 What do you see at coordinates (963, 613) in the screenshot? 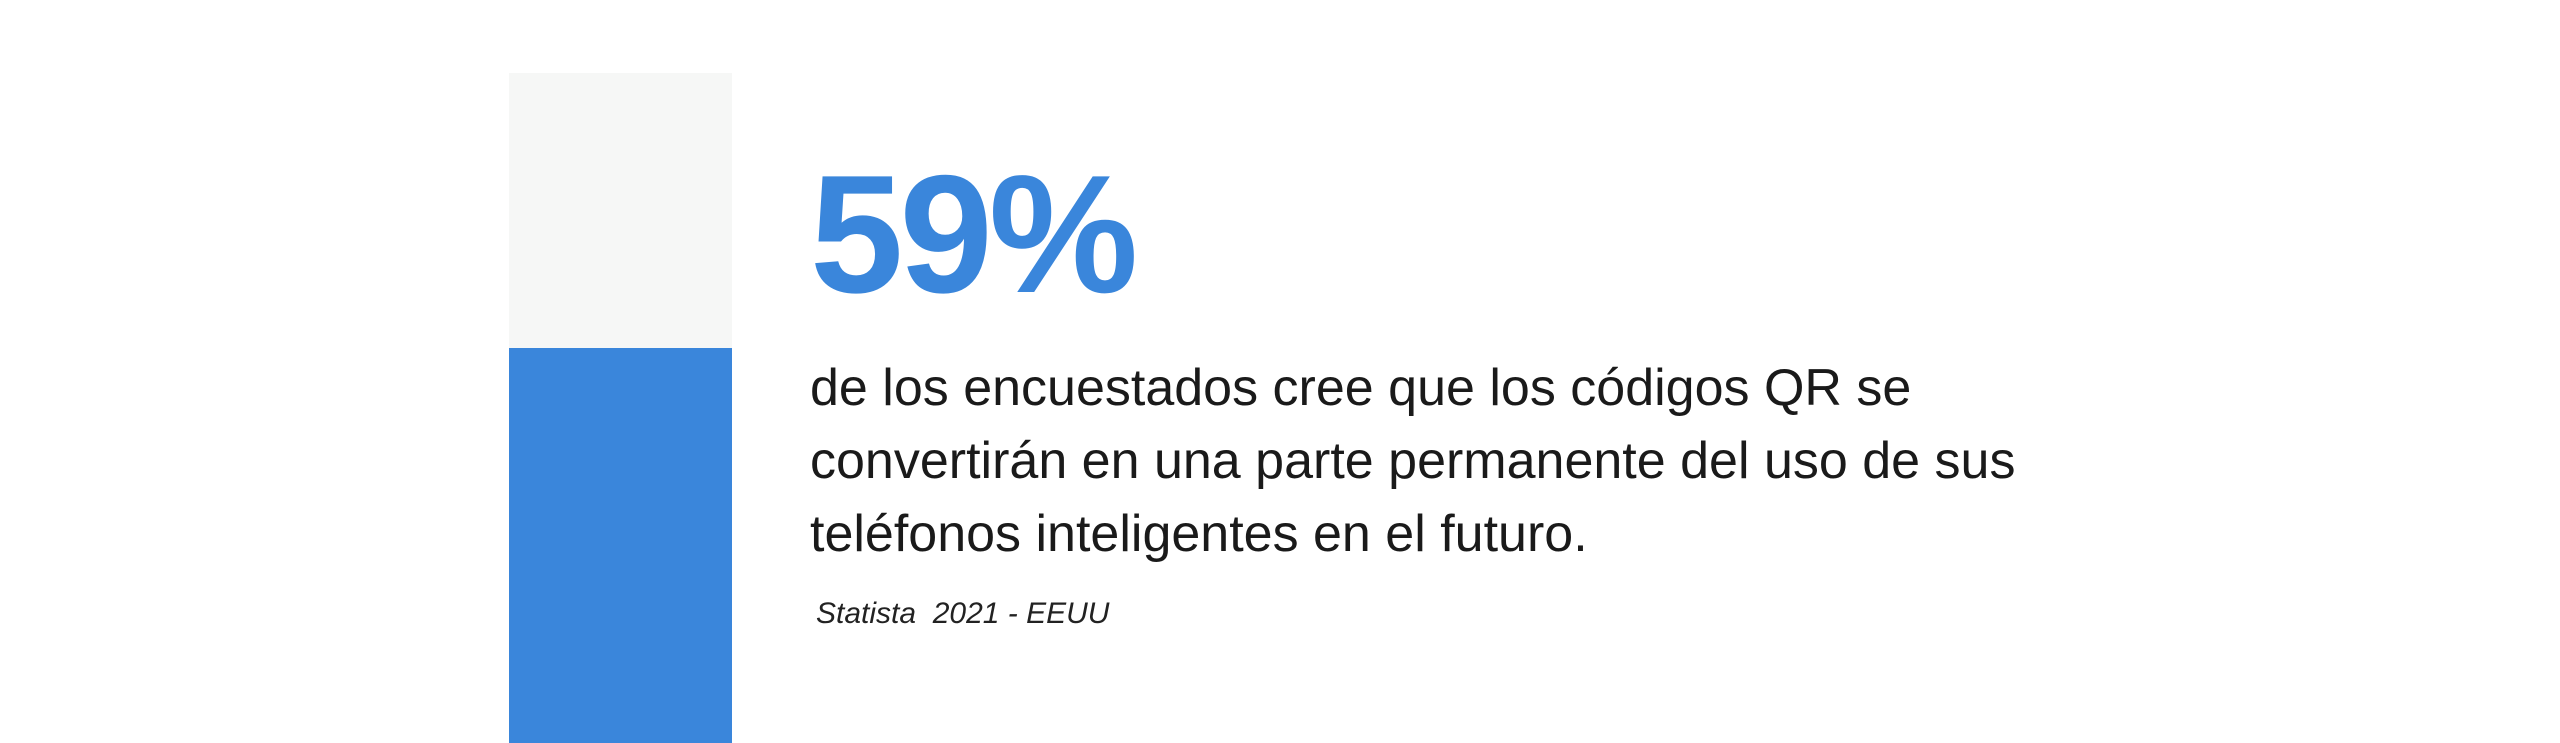
I see `stat-source: Statista 2021 - EEUU` at bounding box center [963, 613].